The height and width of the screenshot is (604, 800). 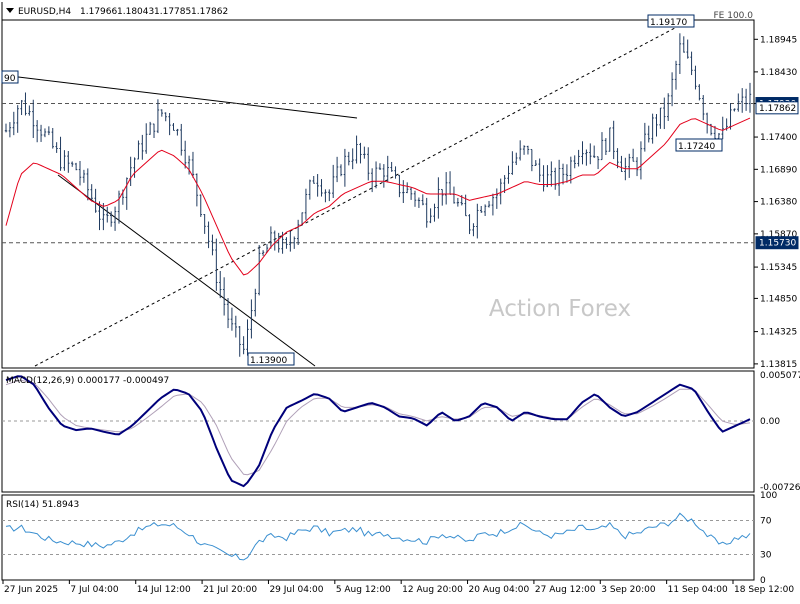 I want to click on macd-signal-line, so click(x=378, y=427).